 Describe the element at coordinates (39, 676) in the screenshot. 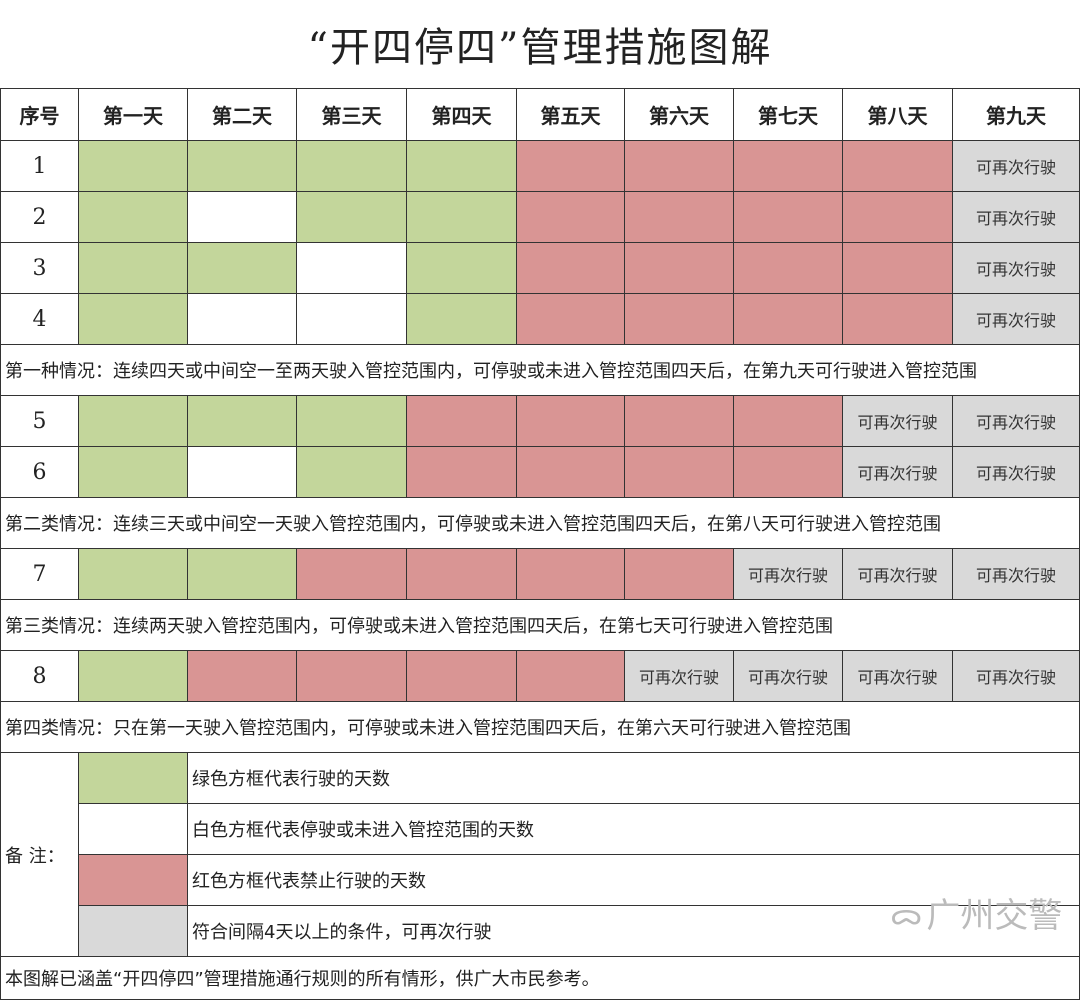

I see `row-number: 8` at that location.